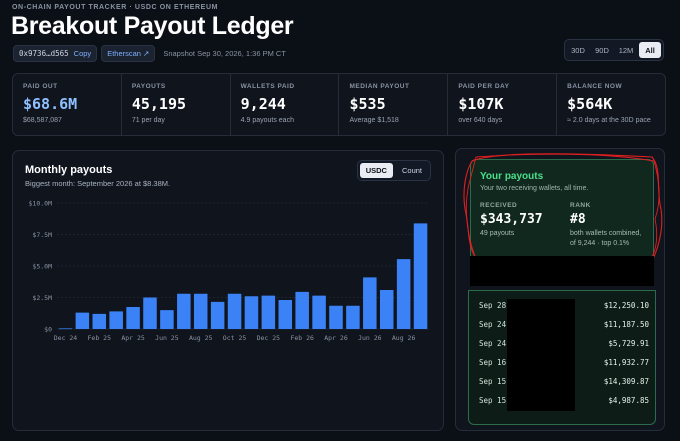 This screenshot has height=441, width=680. Describe the element at coordinates (370, 338) in the screenshot. I see `x-tick-label: Jun 26` at that location.